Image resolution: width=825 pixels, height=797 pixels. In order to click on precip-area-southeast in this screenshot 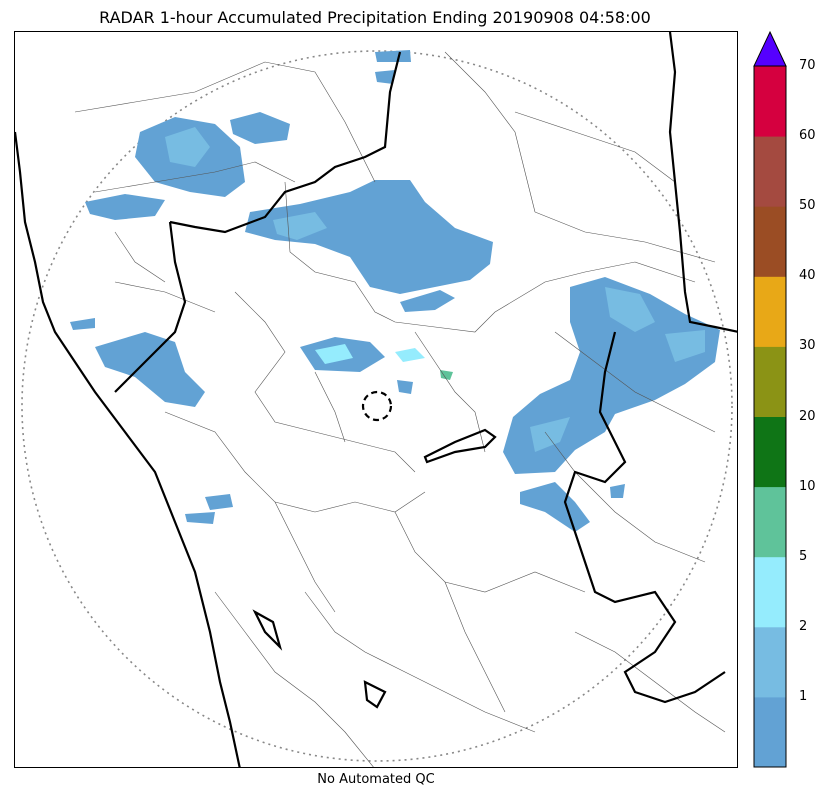, I will do `click(555, 507)`.